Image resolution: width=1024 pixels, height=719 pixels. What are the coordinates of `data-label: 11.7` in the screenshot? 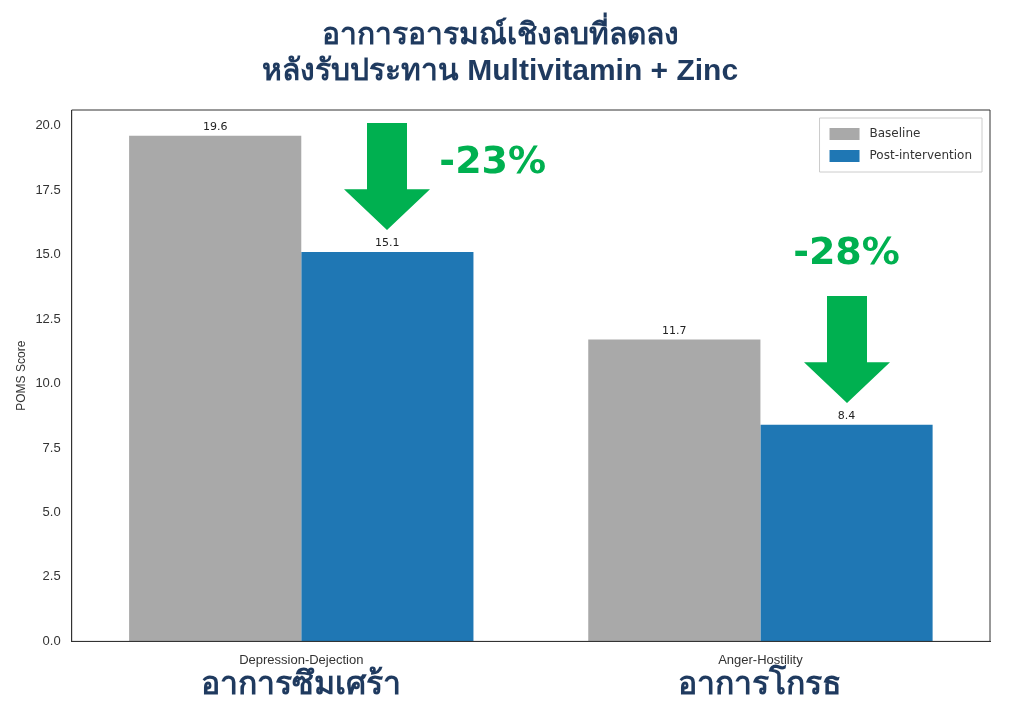 It's located at (674, 330).